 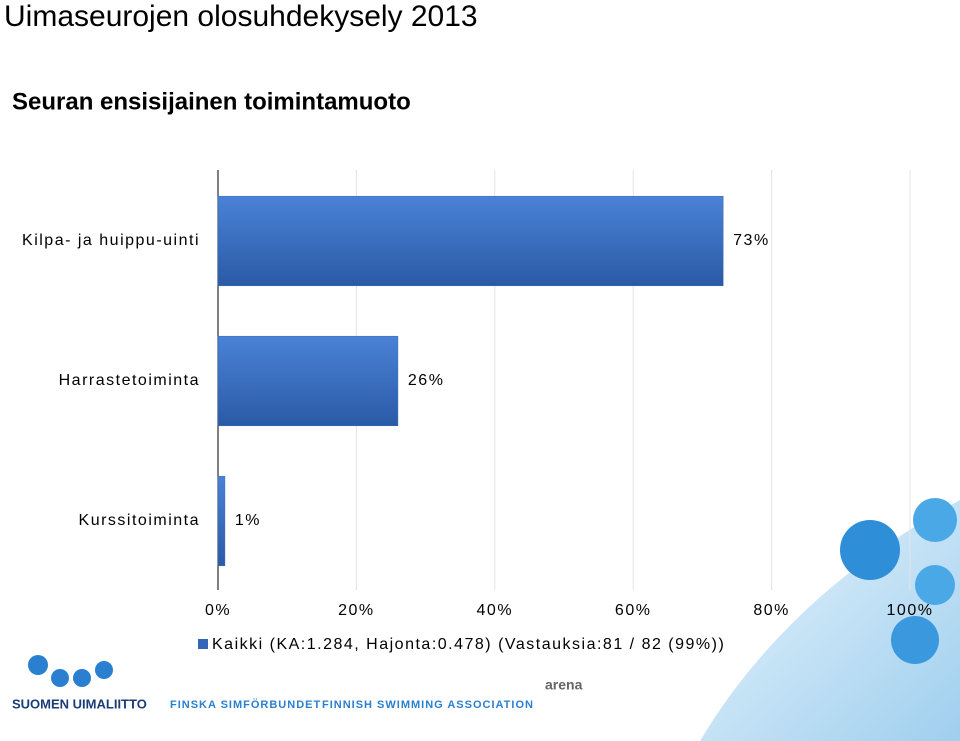 What do you see at coordinates (633, 610) in the screenshot?
I see `x-tick-label: 60%` at bounding box center [633, 610].